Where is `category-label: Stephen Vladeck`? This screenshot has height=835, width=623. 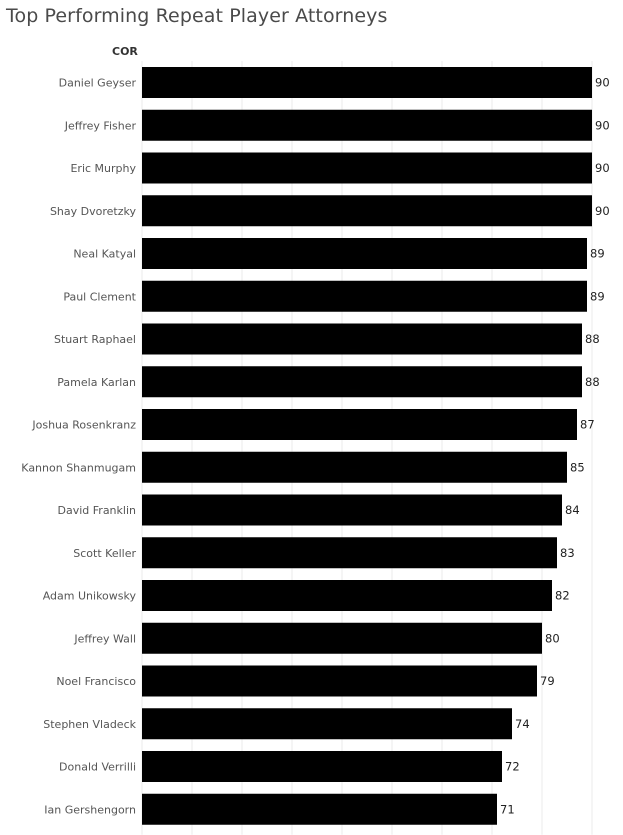 category-label: Stephen Vladeck is located at coordinates (89, 724).